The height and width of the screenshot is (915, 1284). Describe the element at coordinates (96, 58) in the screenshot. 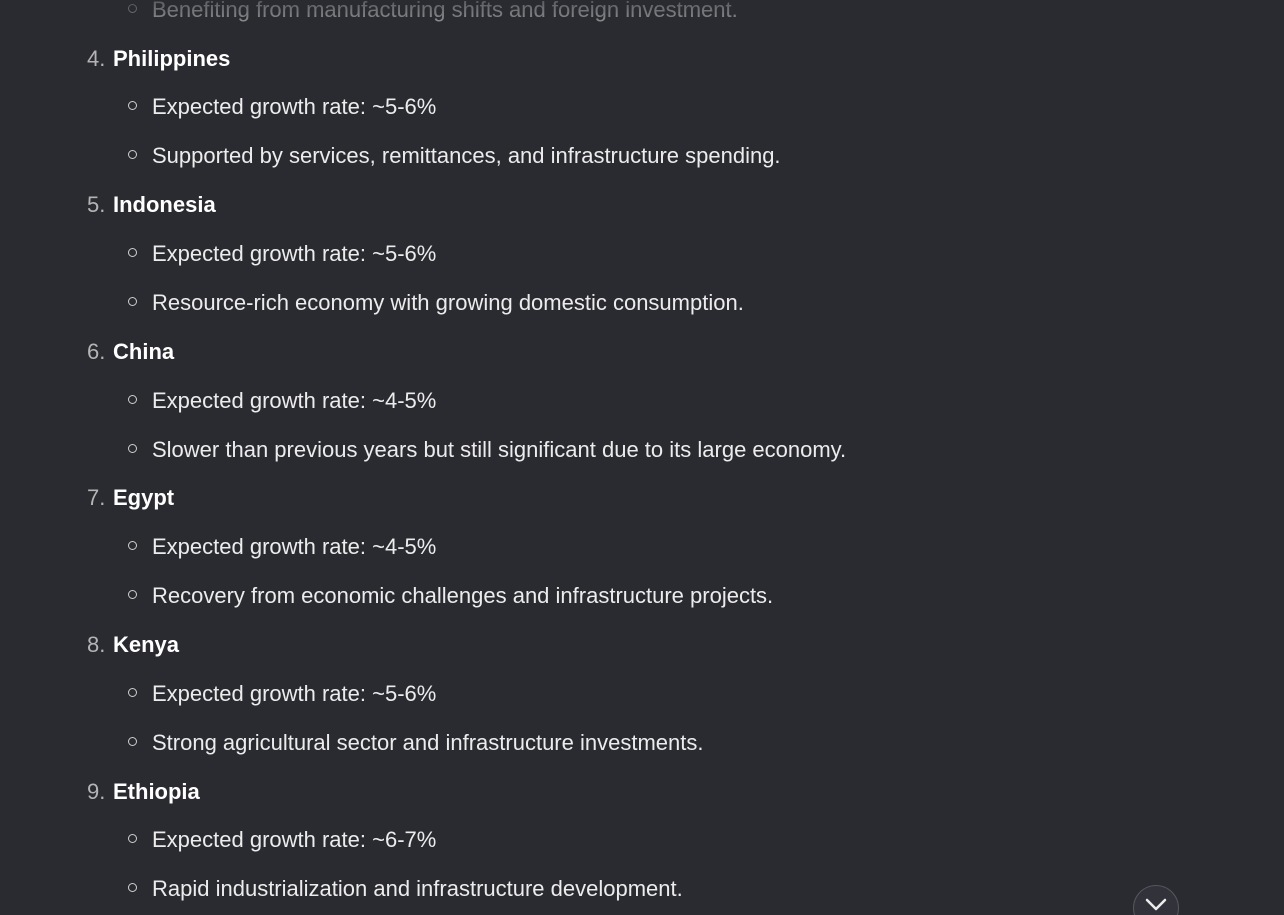

I see `list-number: 4.` at that location.